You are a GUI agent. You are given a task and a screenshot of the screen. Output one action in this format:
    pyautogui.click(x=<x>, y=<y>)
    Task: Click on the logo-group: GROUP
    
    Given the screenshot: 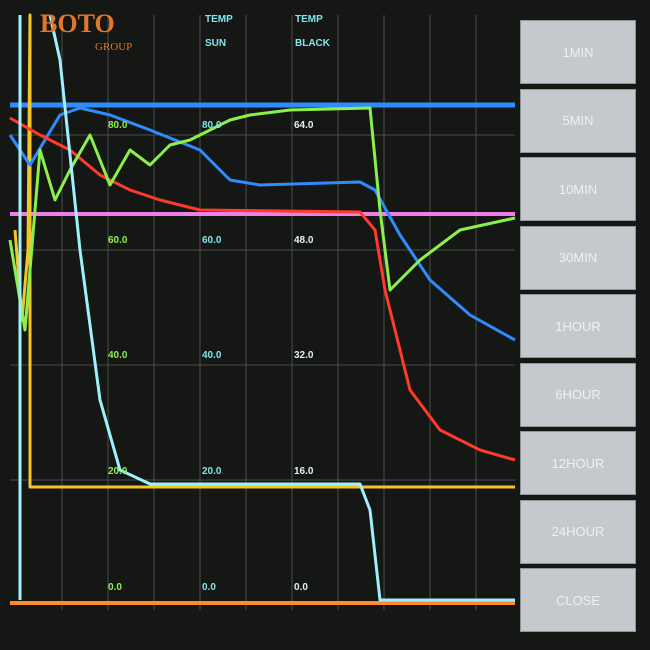 What is the action you would take?
    pyautogui.click(x=113, y=47)
    